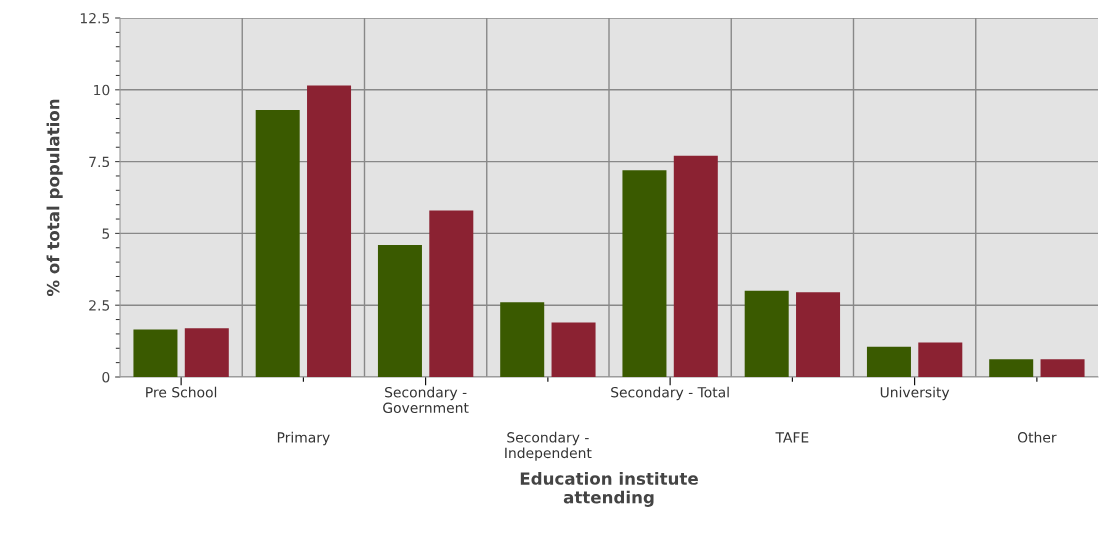  What do you see at coordinates (915, 393) in the screenshot?
I see `x-tick-label: University` at bounding box center [915, 393].